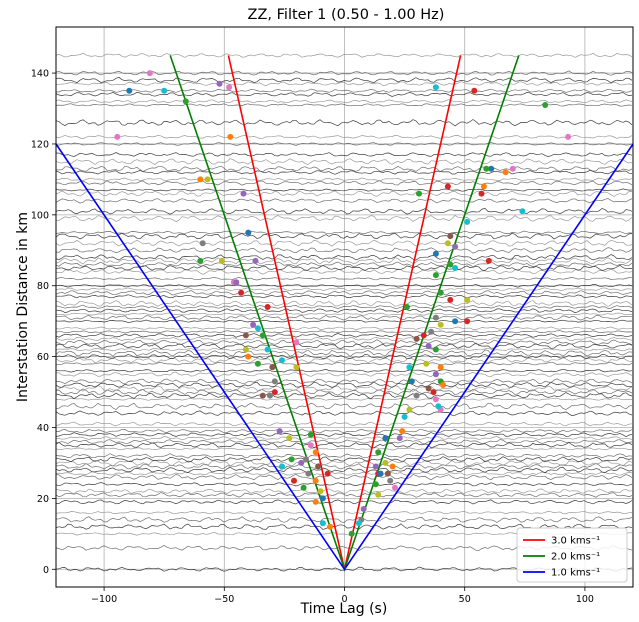 This screenshot has height=622, width=639. I want to click on x-axis-label: Time Lag (s), so click(344, 609).